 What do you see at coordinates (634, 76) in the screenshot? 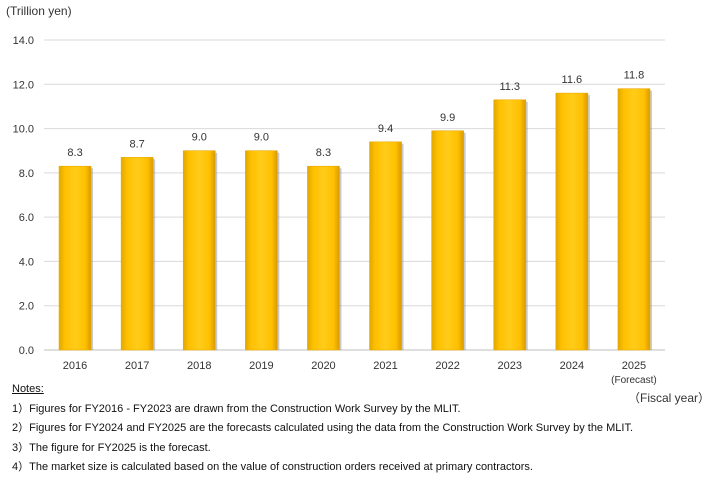
I see `bar-value-label: 11.8` at bounding box center [634, 76].